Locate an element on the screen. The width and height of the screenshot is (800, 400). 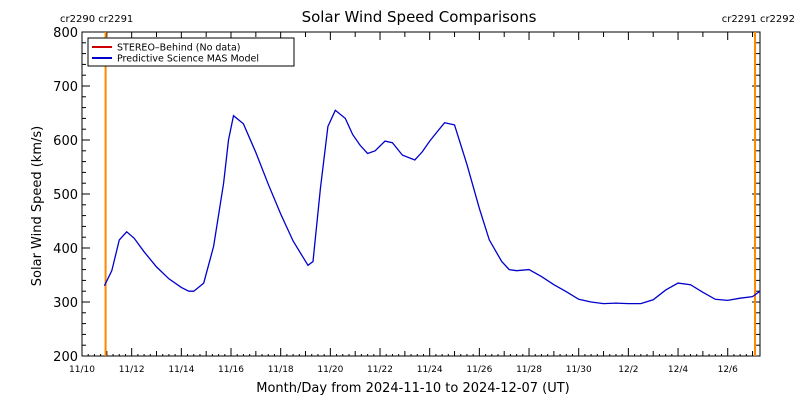
y-tick-label: 600 is located at coordinates (65, 141).